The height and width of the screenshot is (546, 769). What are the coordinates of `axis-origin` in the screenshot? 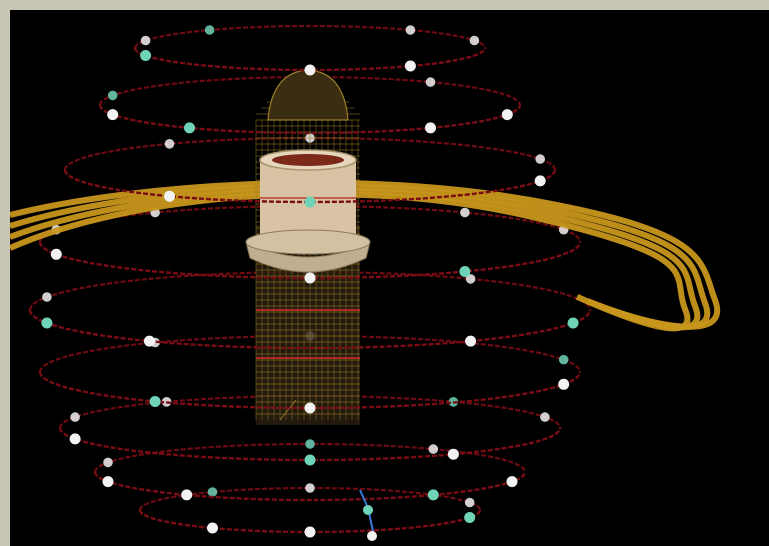 It's located at (368, 510).